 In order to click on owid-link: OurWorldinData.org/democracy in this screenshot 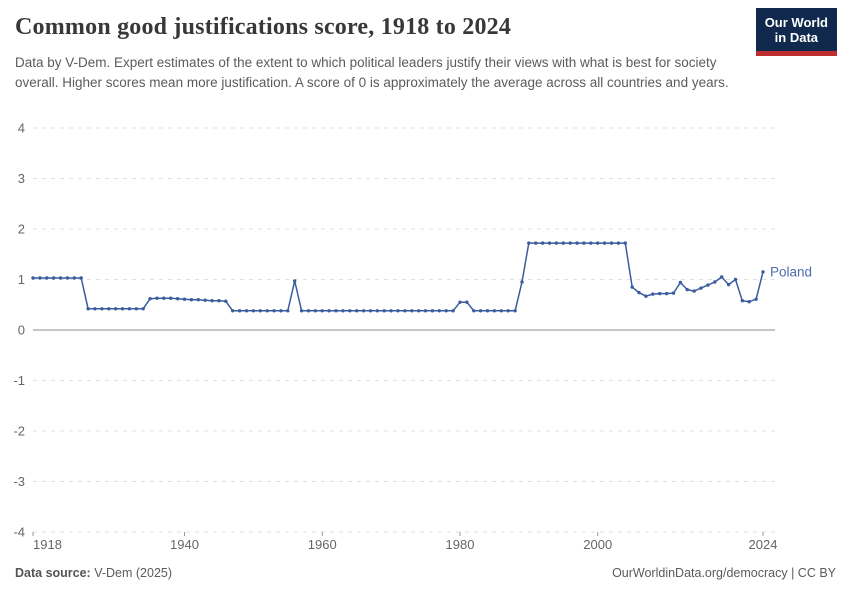, I will do `click(700, 573)`.